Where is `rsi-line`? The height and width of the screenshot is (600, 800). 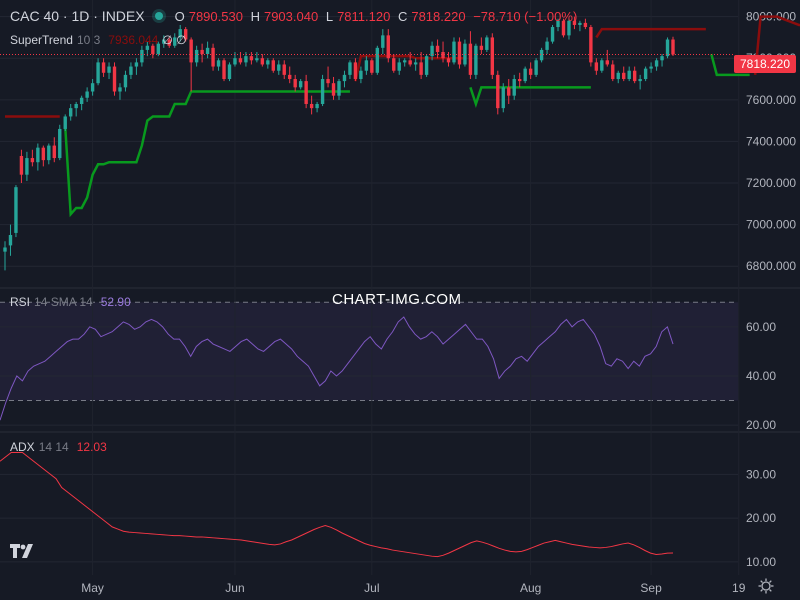
rsi-line is located at coordinates (337, 368).